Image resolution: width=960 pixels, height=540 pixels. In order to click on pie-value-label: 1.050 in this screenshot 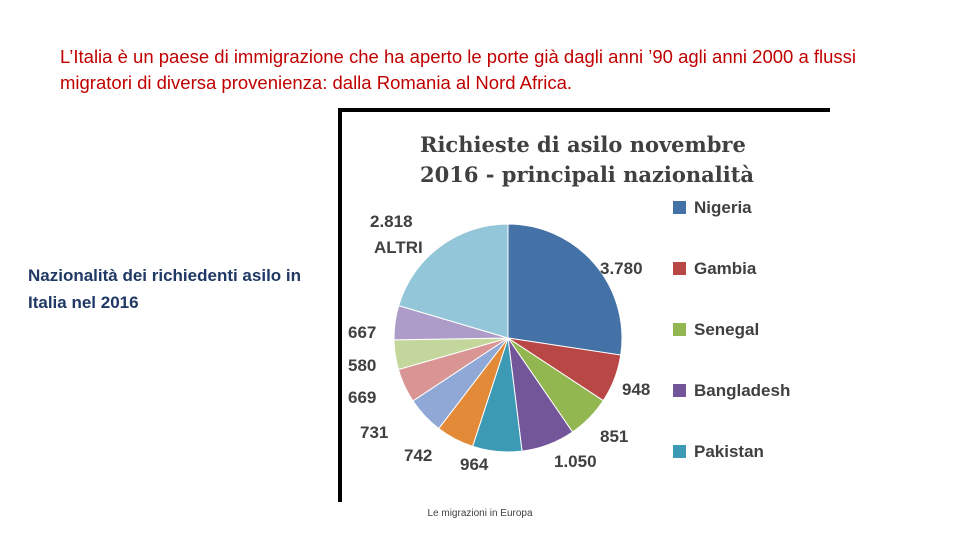, I will do `click(575, 461)`.